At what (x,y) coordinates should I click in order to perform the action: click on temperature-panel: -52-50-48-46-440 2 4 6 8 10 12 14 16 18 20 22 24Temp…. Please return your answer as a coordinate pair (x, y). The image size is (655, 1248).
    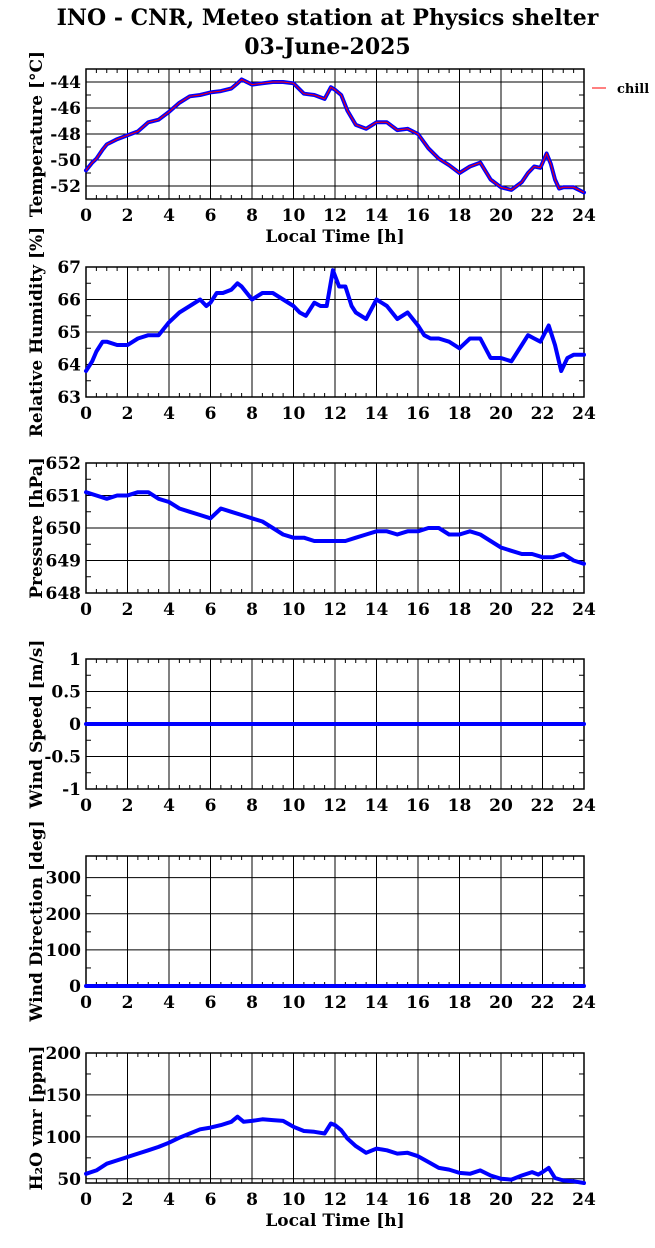
    Looking at the image, I should click on (338, 149).